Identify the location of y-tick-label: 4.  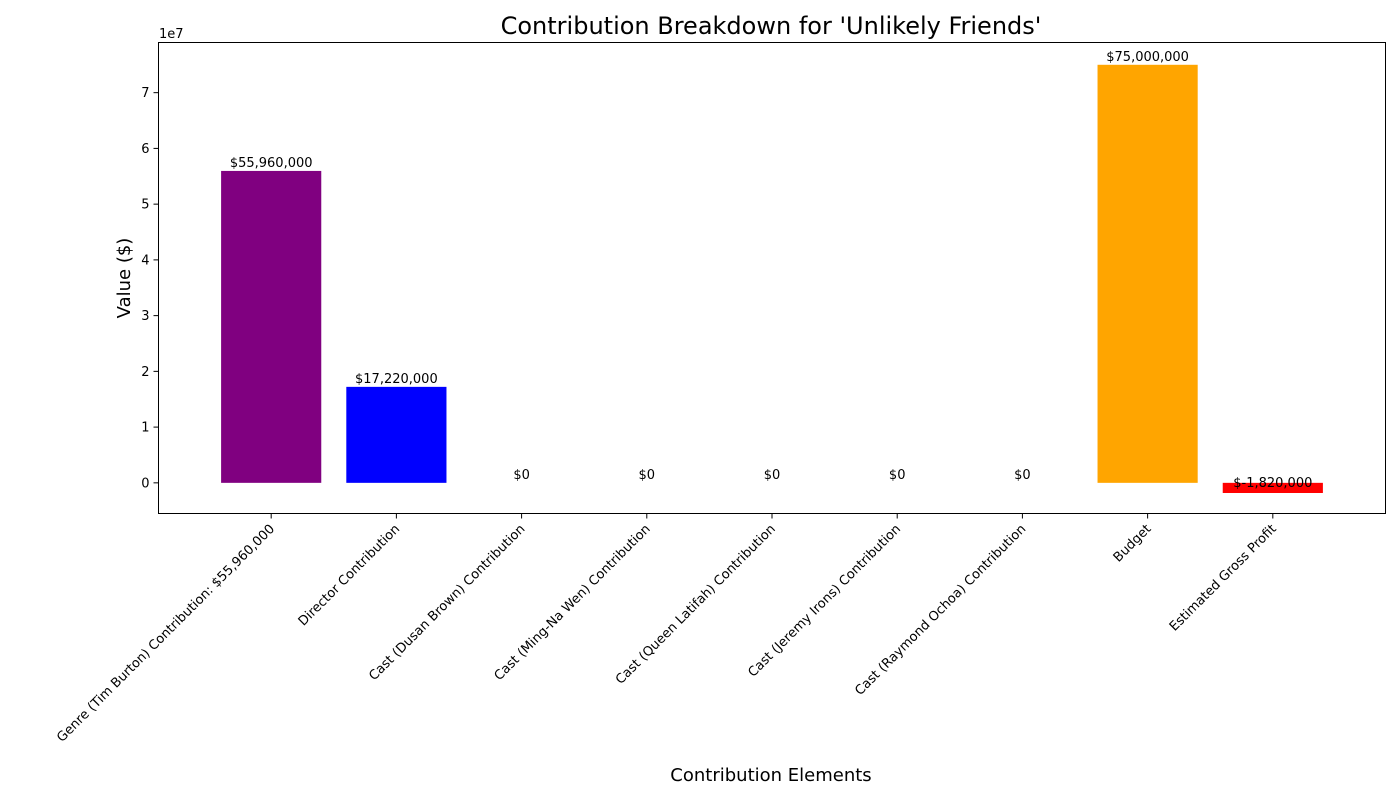
(145, 260).